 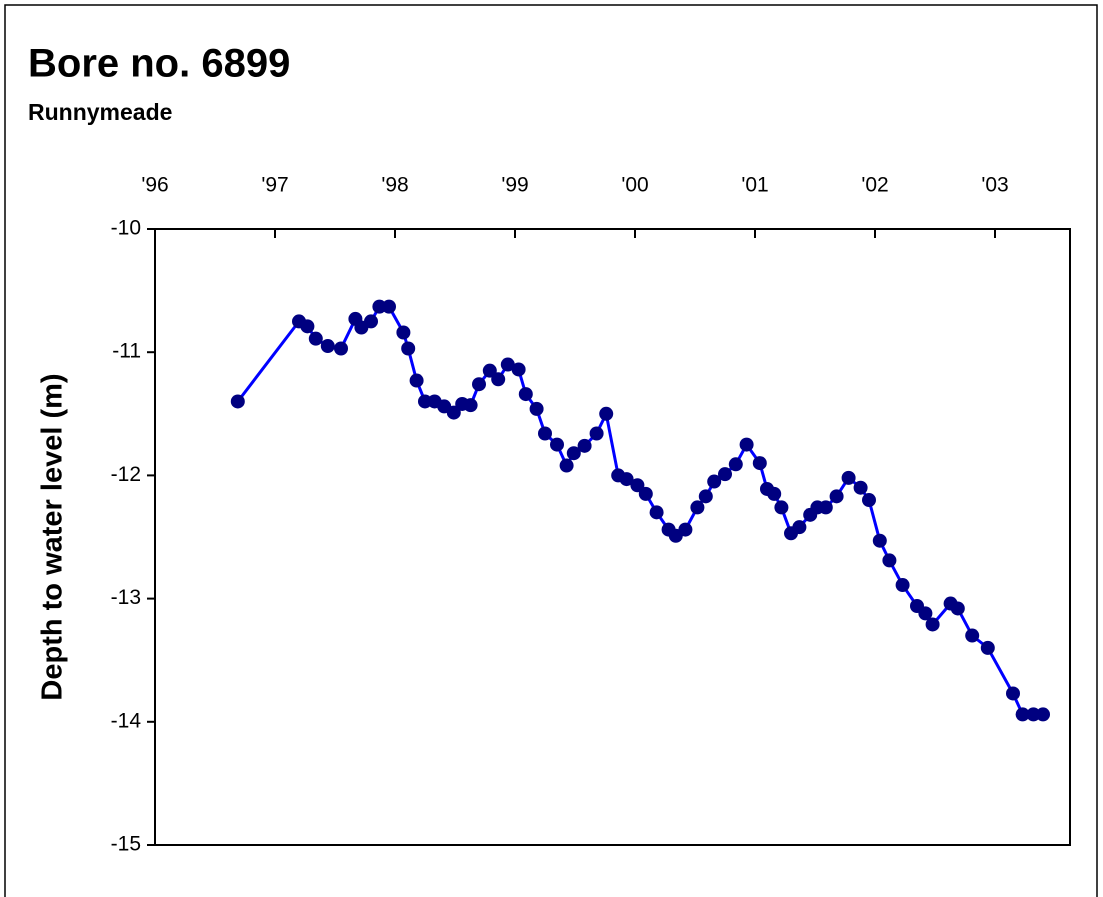 I want to click on y-tick-label: -10, so click(x=126, y=228).